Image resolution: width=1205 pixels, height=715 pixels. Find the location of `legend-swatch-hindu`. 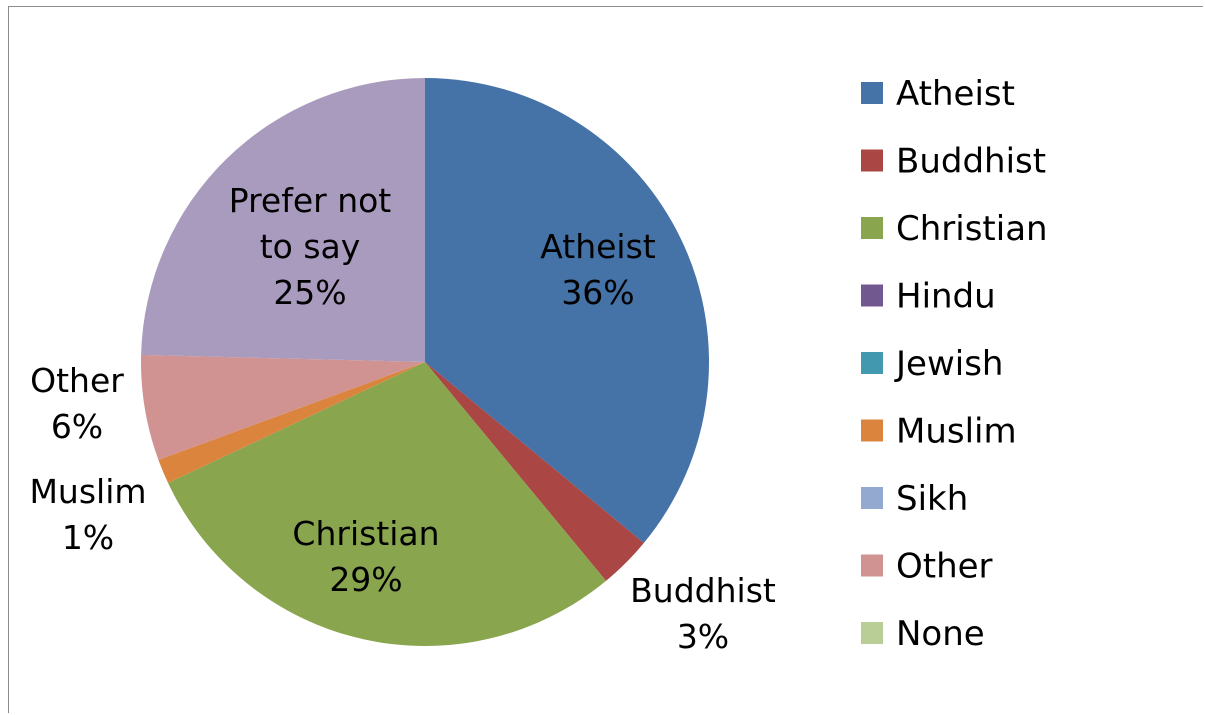

legend-swatch-hindu is located at coordinates (872, 295).